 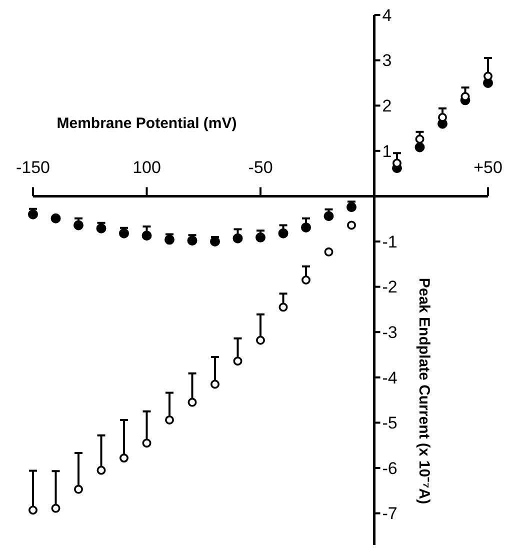 What do you see at coordinates (390, 332) in the screenshot?
I see `y-tick-label: -3` at bounding box center [390, 332].